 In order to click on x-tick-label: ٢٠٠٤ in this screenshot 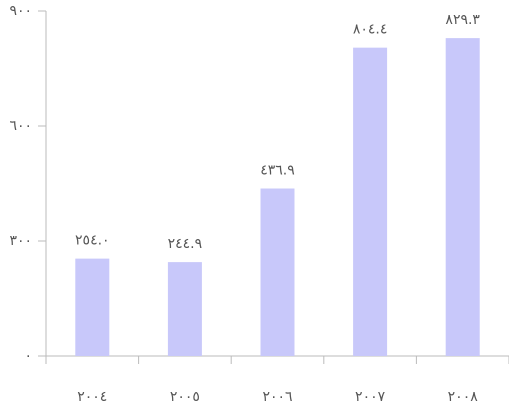, I will do `click(92, 397)`.